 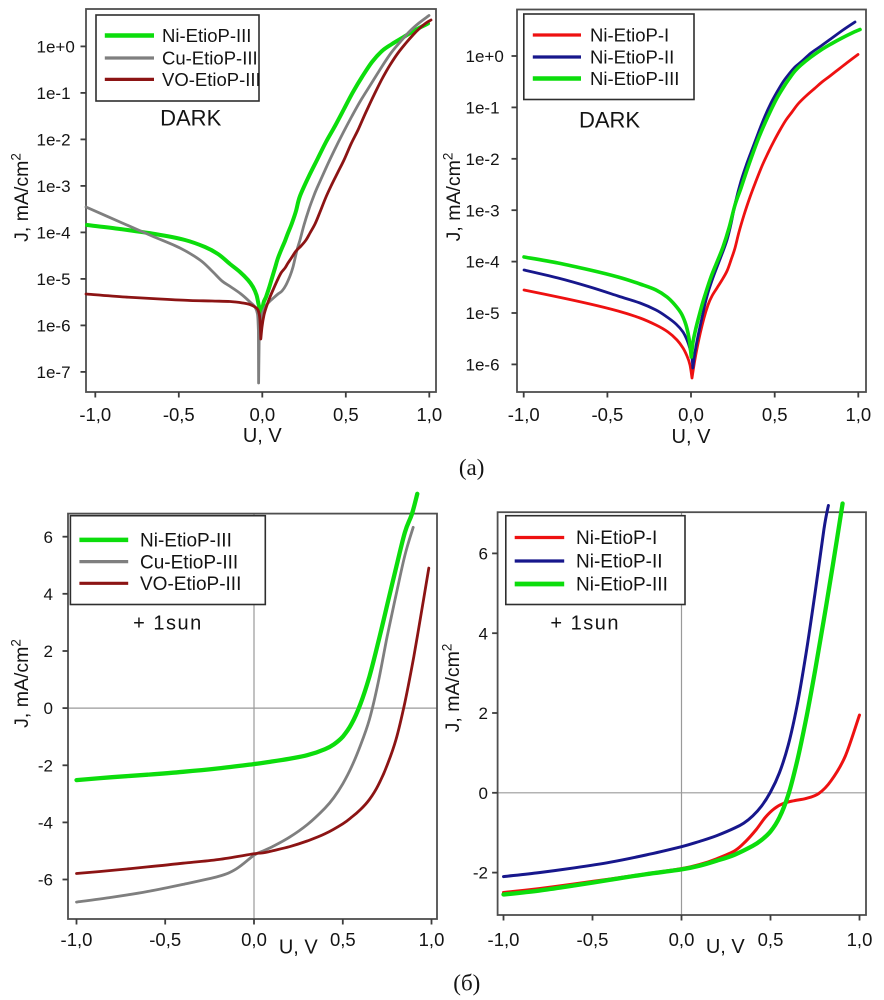 What do you see at coordinates (54, 372) in the screenshot?
I see `svg-text: 1e-7` at bounding box center [54, 372].